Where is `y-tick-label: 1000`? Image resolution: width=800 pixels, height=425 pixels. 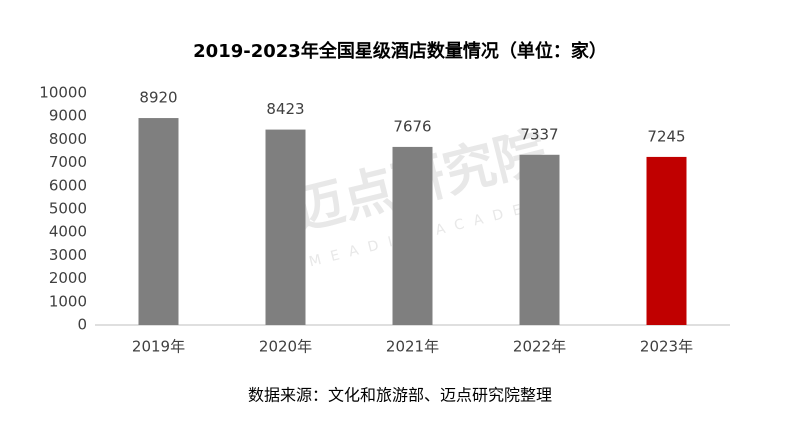 y-tick-label: 1000 is located at coordinates (68, 301).